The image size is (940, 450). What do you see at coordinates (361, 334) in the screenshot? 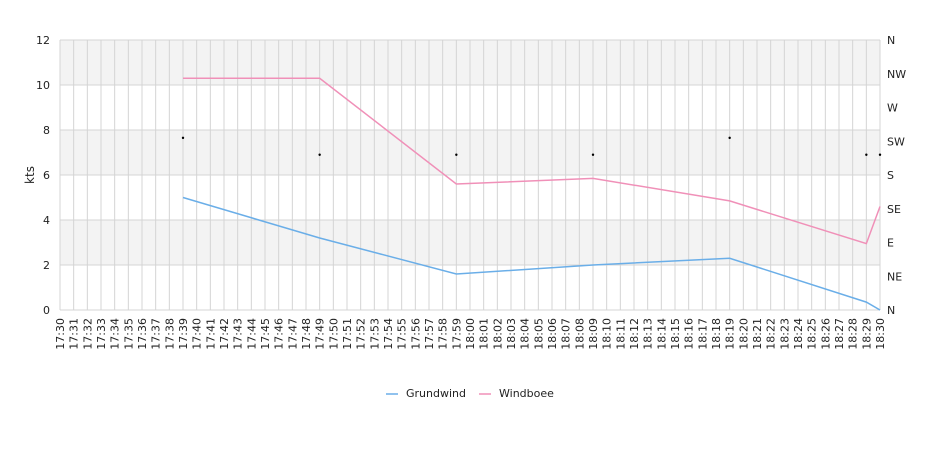
I see `x-tick-label: 17:52` at bounding box center [361, 334].